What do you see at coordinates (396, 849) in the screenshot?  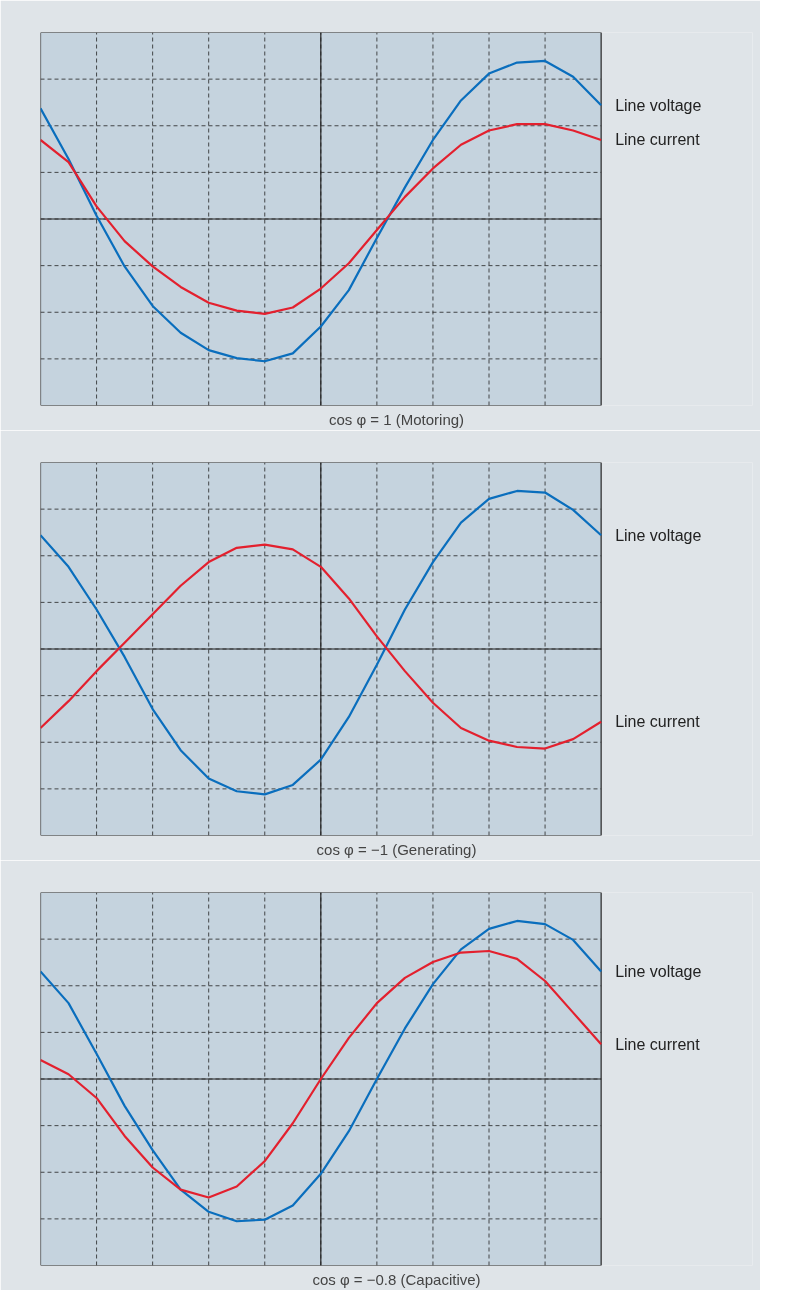 I see `x-axis-title: cos φ = −1 (Generating)` at bounding box center [396, 849].